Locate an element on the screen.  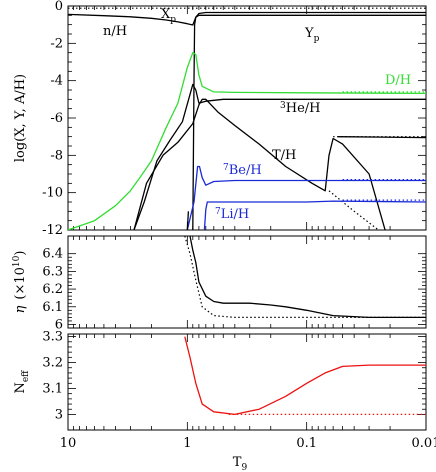
series-xp is located at coordinates (247, 19).